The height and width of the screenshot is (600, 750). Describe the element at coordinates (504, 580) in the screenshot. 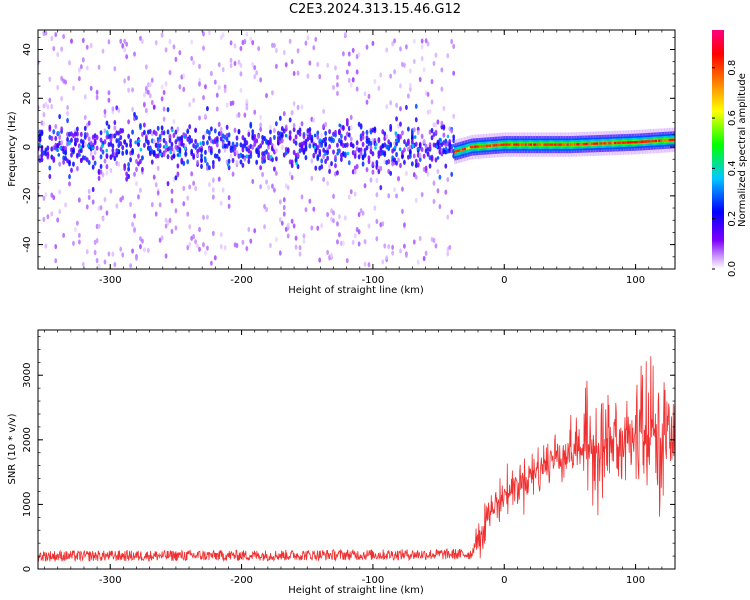

I see `snr-xtick-label: 0` at that location.